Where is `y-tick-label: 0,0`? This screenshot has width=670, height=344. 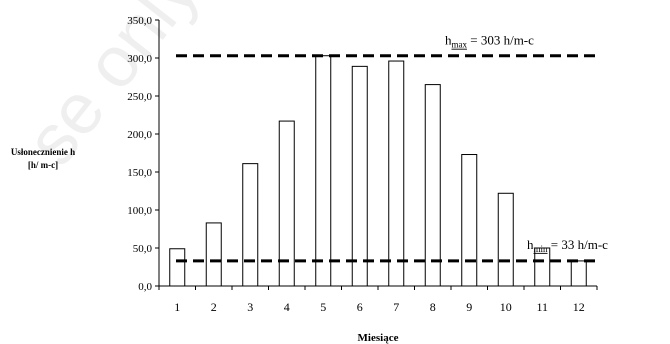 y-tick-label: 0,0 is located at coordinates (145, 287).